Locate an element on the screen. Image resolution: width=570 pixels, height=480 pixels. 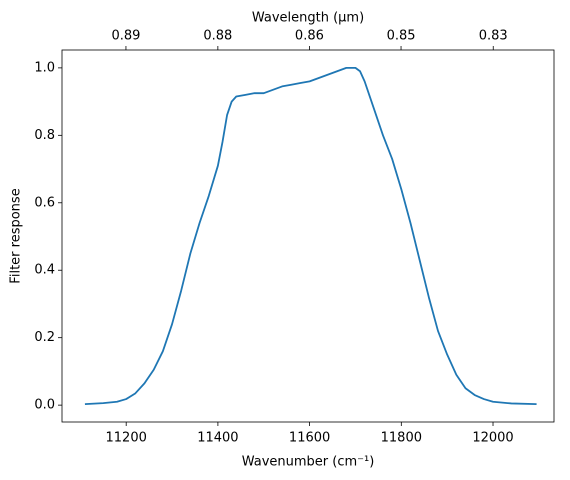
y-tick-label: 0.4 is located at coordinates (44, 270).